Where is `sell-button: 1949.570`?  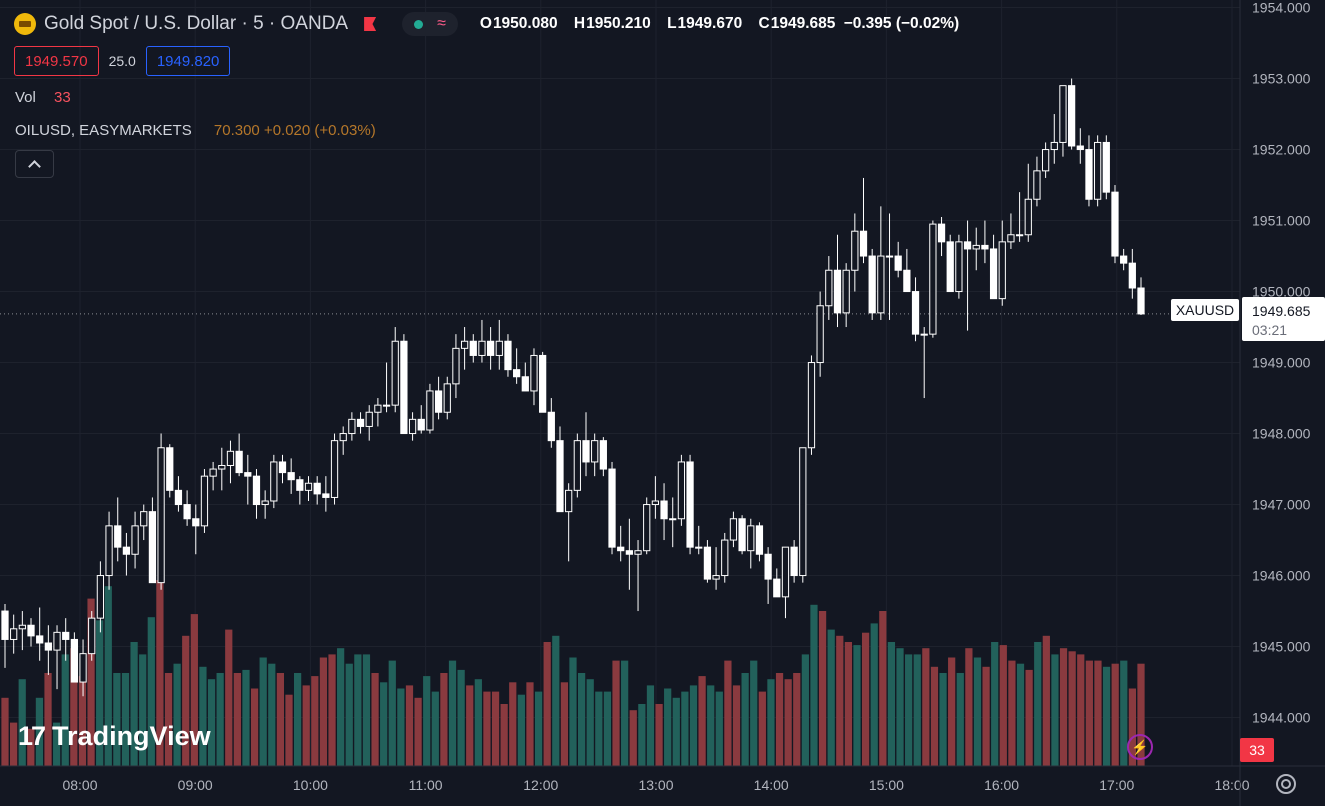 sell-button: 1949.570 is located at coordinates (56, 61).